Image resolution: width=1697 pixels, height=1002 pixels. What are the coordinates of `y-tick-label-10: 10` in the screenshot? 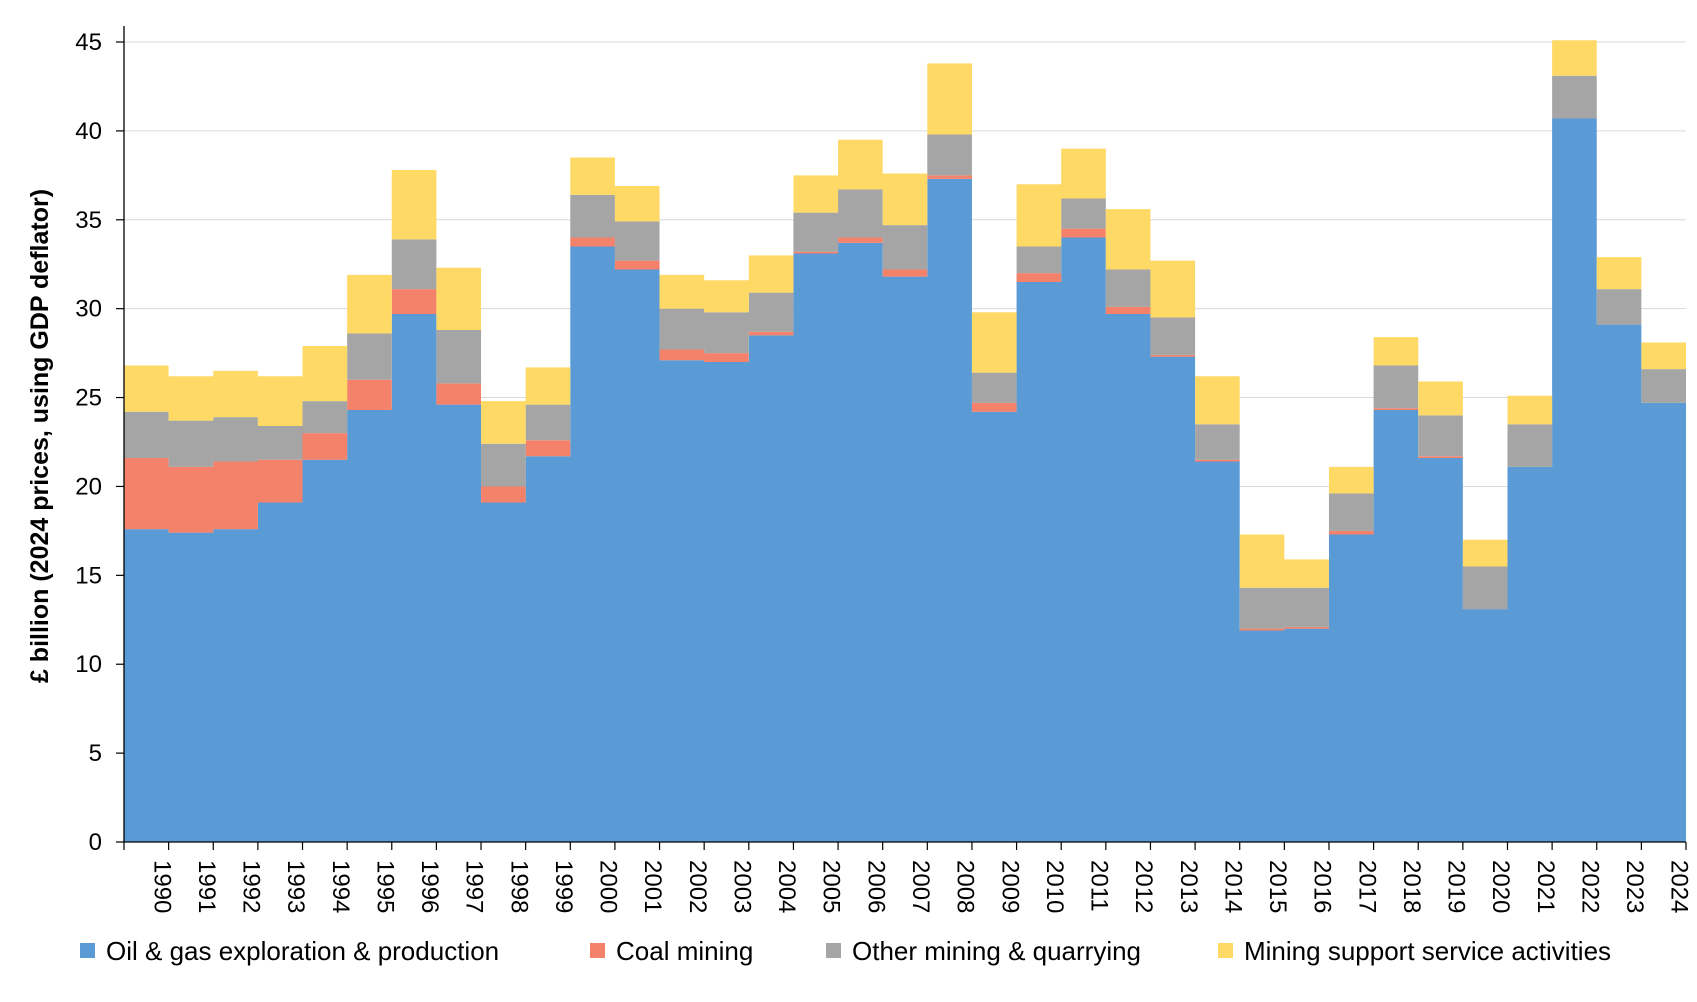 It's located at (88, 664).